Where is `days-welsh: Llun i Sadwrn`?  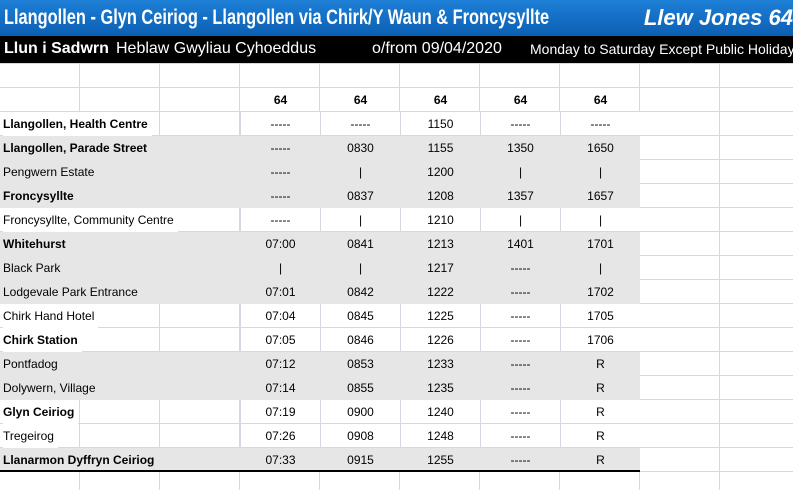 days-welsh: Llun i Sadwrn is located at coordinates (56, 48).